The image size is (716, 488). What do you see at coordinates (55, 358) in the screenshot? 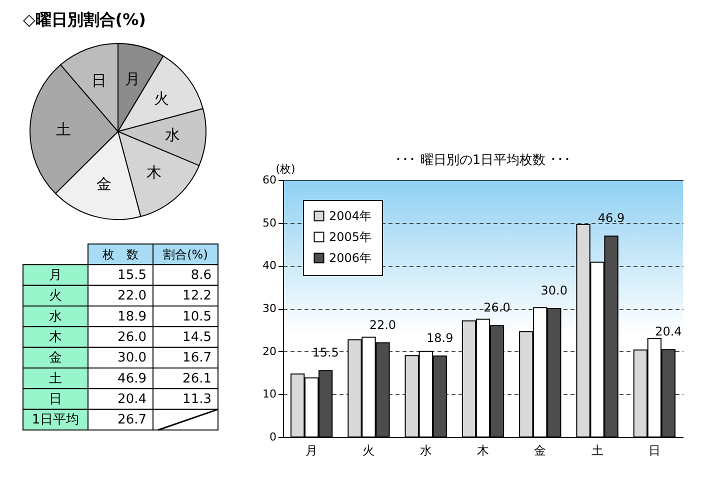
I see `category-label: 金` at bounding box center [55, 358].